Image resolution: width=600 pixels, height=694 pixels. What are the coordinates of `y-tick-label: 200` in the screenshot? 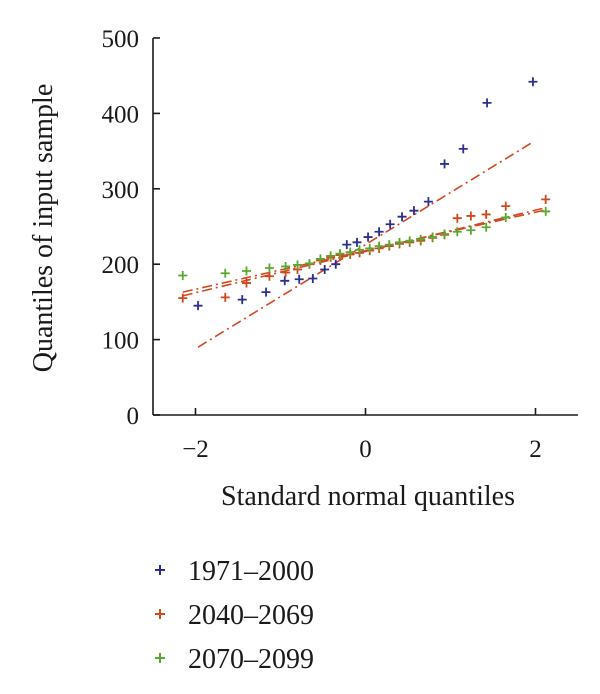 It's located at (121, 265).